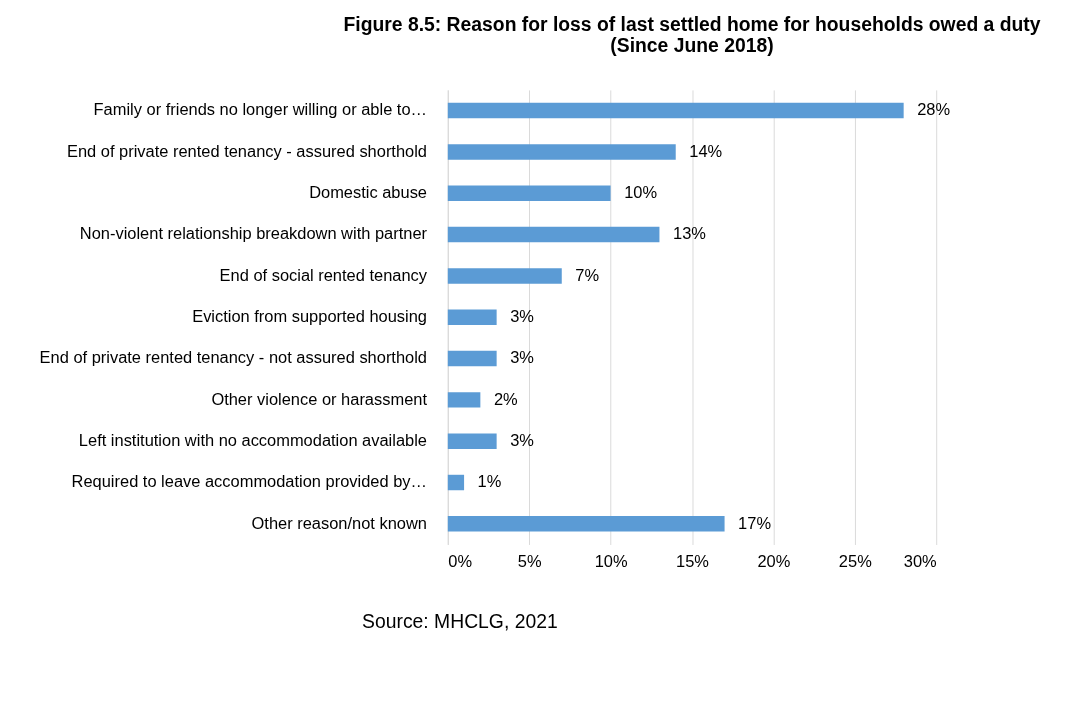 Image resolution: width=1090 pixels, height=711 pixels. What do you see at coordinates (934, 109) in the screenshot?
I see `data-label: 28%` at bounding box center [934, 109].